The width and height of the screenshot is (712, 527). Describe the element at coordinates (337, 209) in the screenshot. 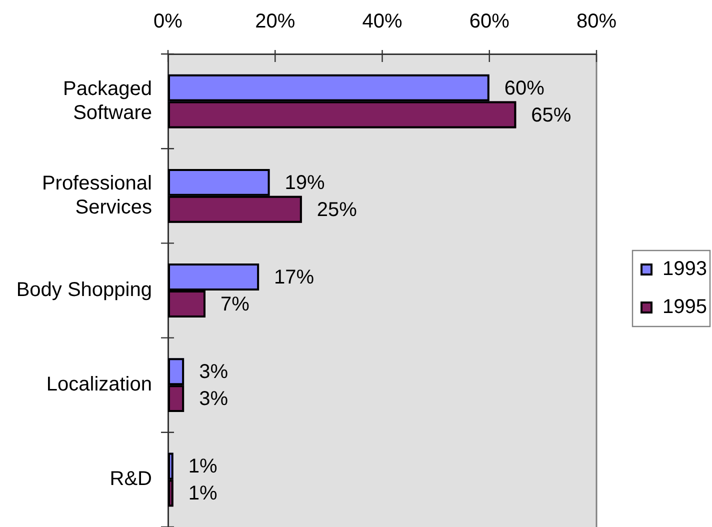

I see `data-label: 25%` at that location.